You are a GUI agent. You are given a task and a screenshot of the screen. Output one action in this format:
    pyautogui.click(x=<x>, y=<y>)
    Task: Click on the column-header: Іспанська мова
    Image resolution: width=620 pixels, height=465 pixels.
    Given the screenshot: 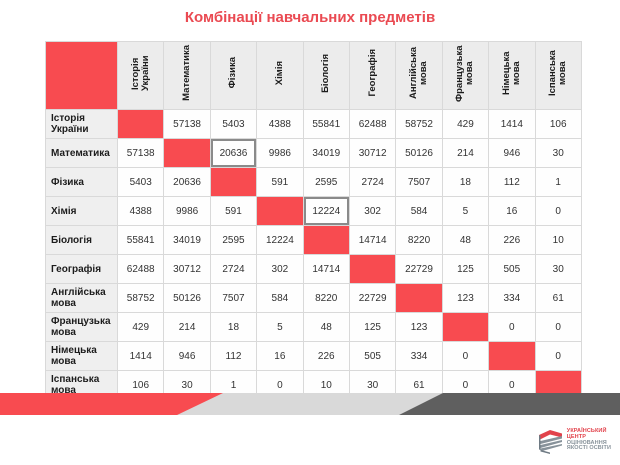 What is the action you would take?
    pyautogui.click(x=558, y=75)
    